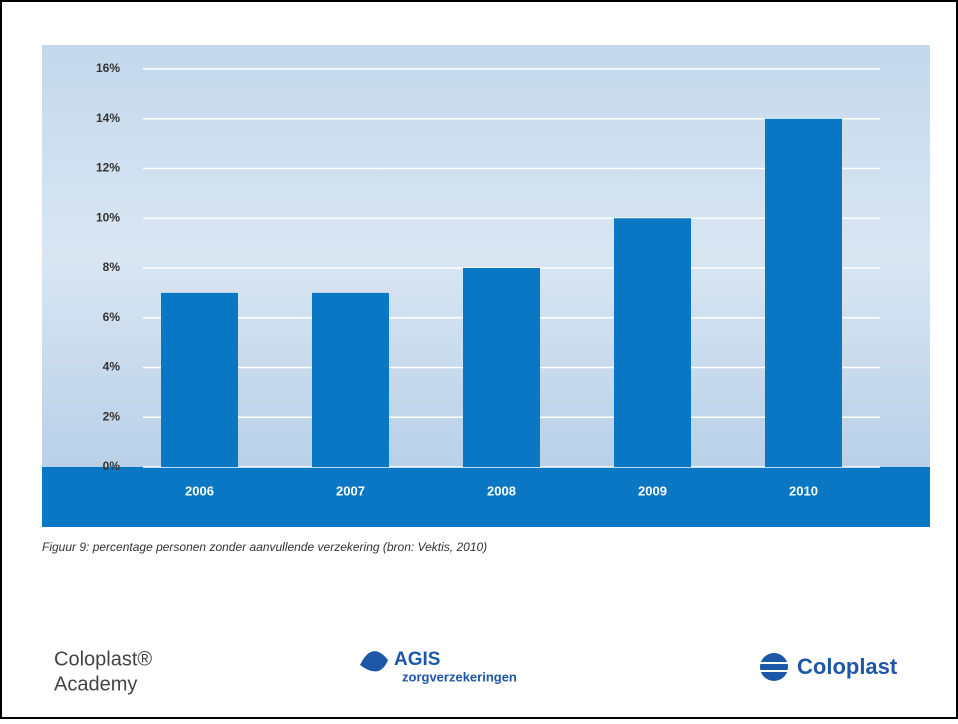 This screenshot has height=724, width=958. Describe the element at coordinates (112, 416) in the screenshot. I see `y-tick-label: 2%` at that location.